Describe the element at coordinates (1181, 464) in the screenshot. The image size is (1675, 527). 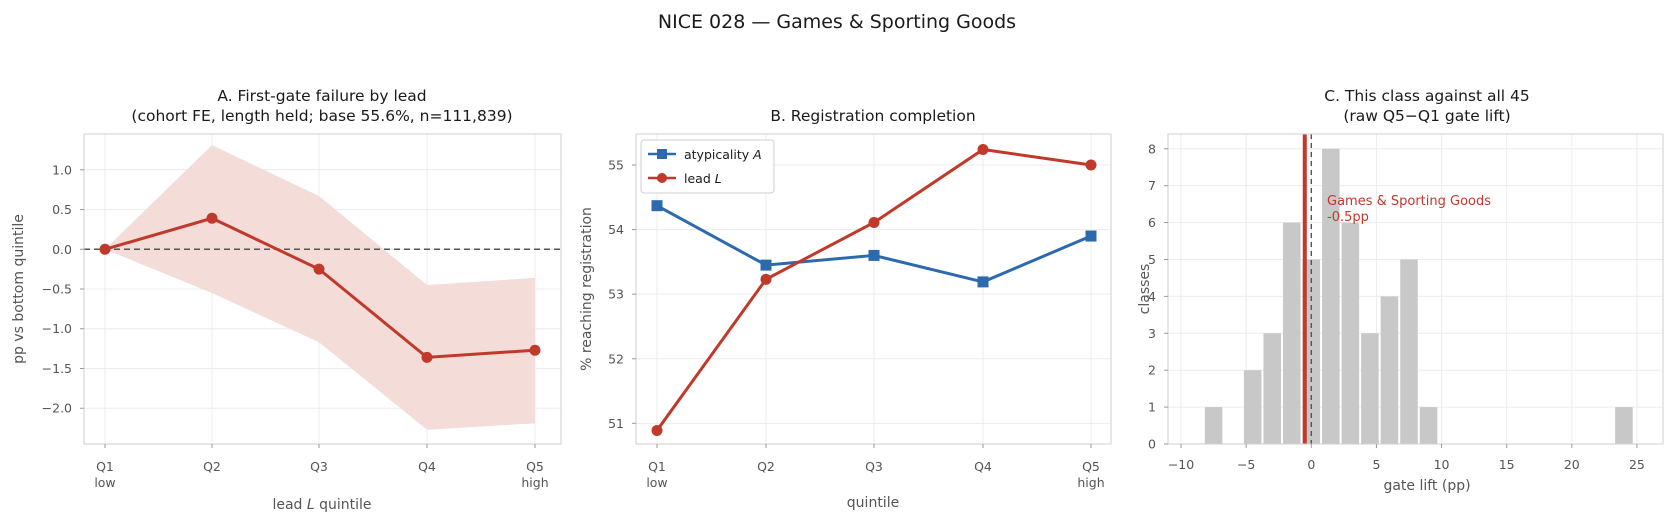
I see `x-tick-label: −10` at that location.